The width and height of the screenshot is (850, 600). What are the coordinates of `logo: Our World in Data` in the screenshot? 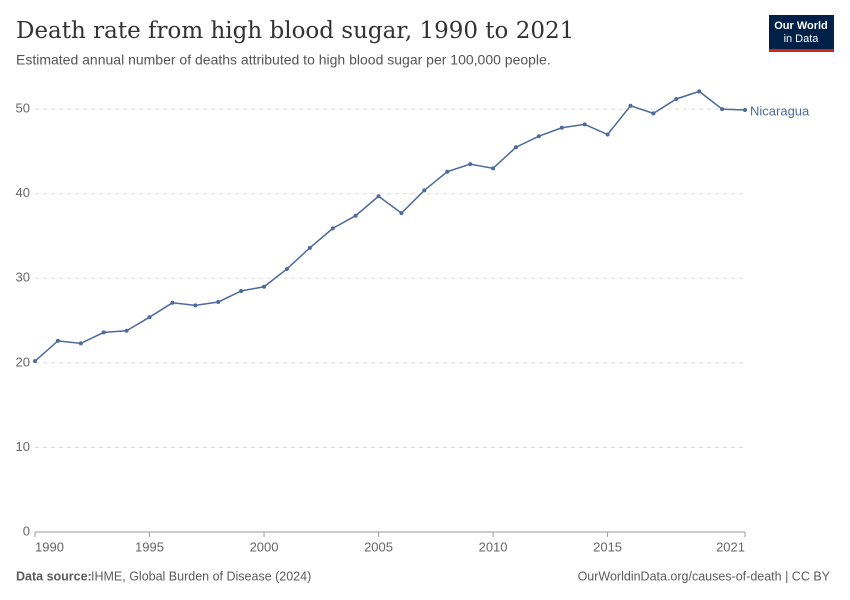 It's located at (801, 33).